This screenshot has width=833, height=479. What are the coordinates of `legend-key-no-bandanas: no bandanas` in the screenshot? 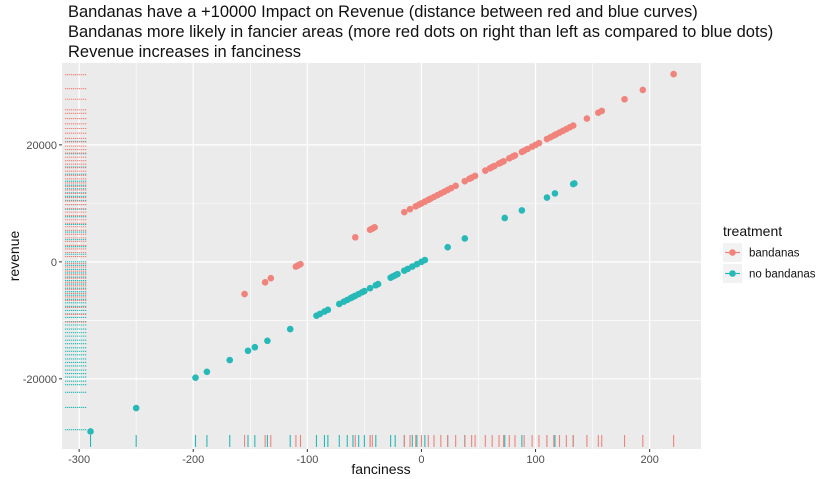 It's located at (769, 273).